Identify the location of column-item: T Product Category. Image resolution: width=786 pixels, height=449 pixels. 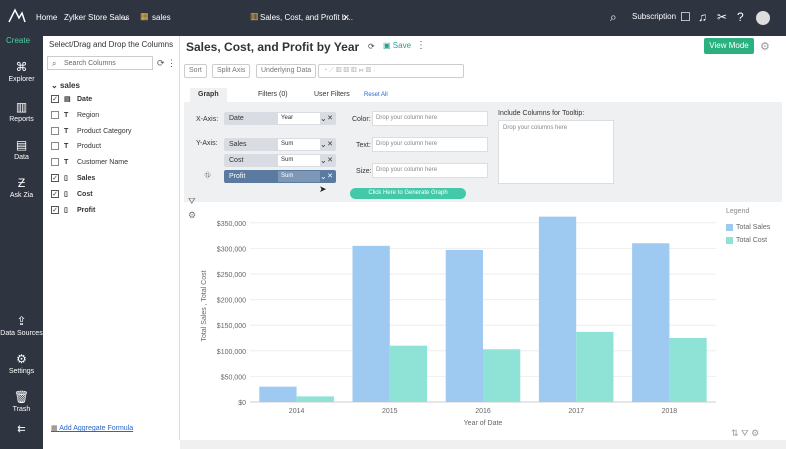
(91, 131).